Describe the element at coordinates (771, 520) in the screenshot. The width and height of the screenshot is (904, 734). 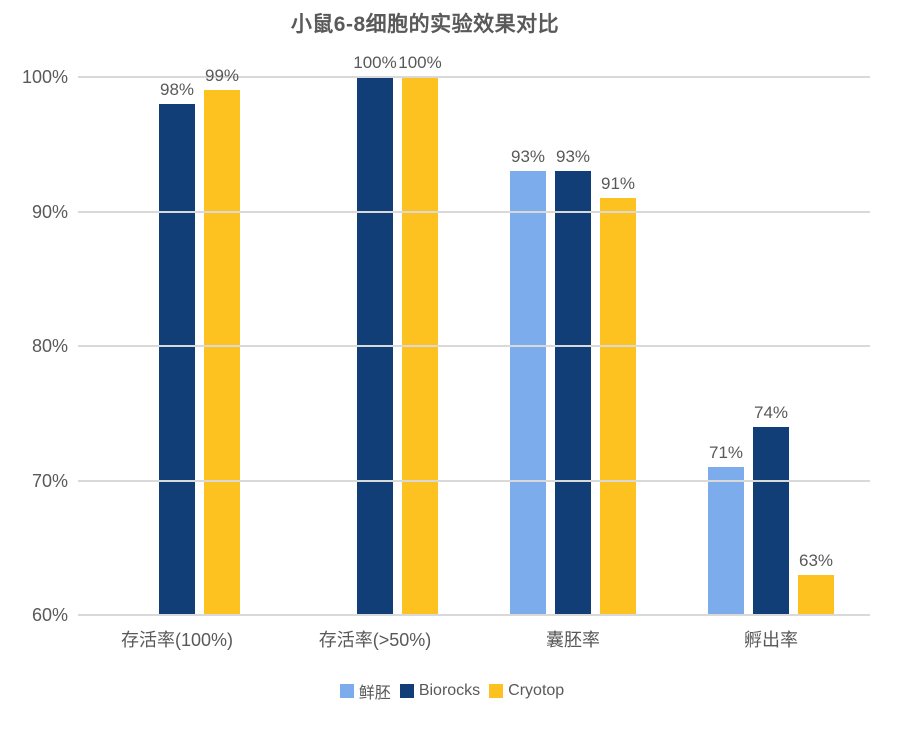
I see `bar-Biorocks-孵出率` at that location.